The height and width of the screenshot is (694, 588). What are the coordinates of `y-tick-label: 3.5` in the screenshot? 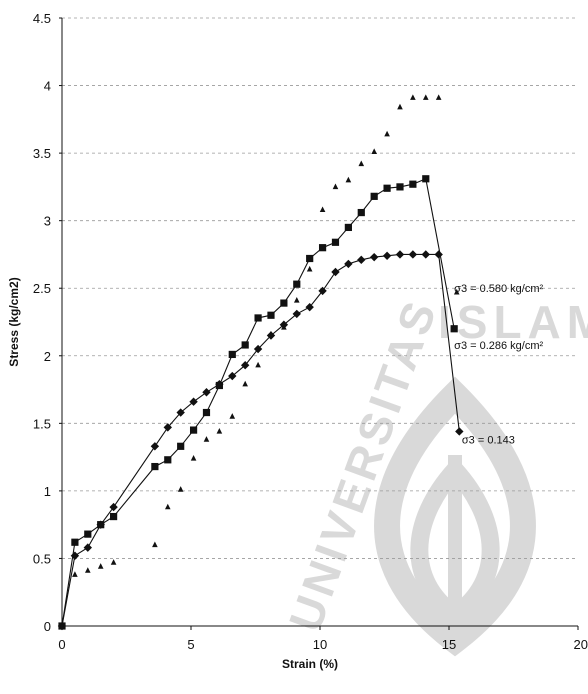 It's located at (42, 153).